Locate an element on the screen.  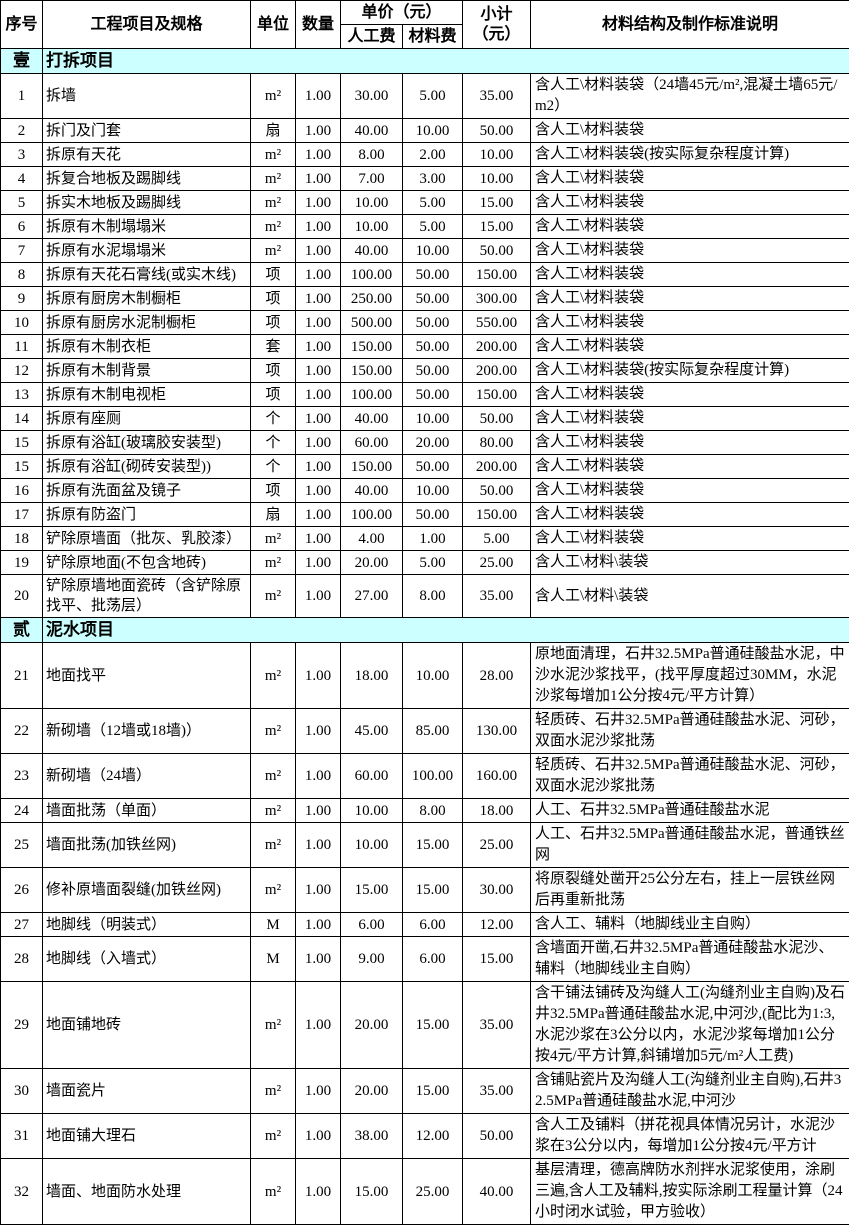
item-cell: 拆原有天花石膏线(或实木线) is located at coordinates (147, 275).